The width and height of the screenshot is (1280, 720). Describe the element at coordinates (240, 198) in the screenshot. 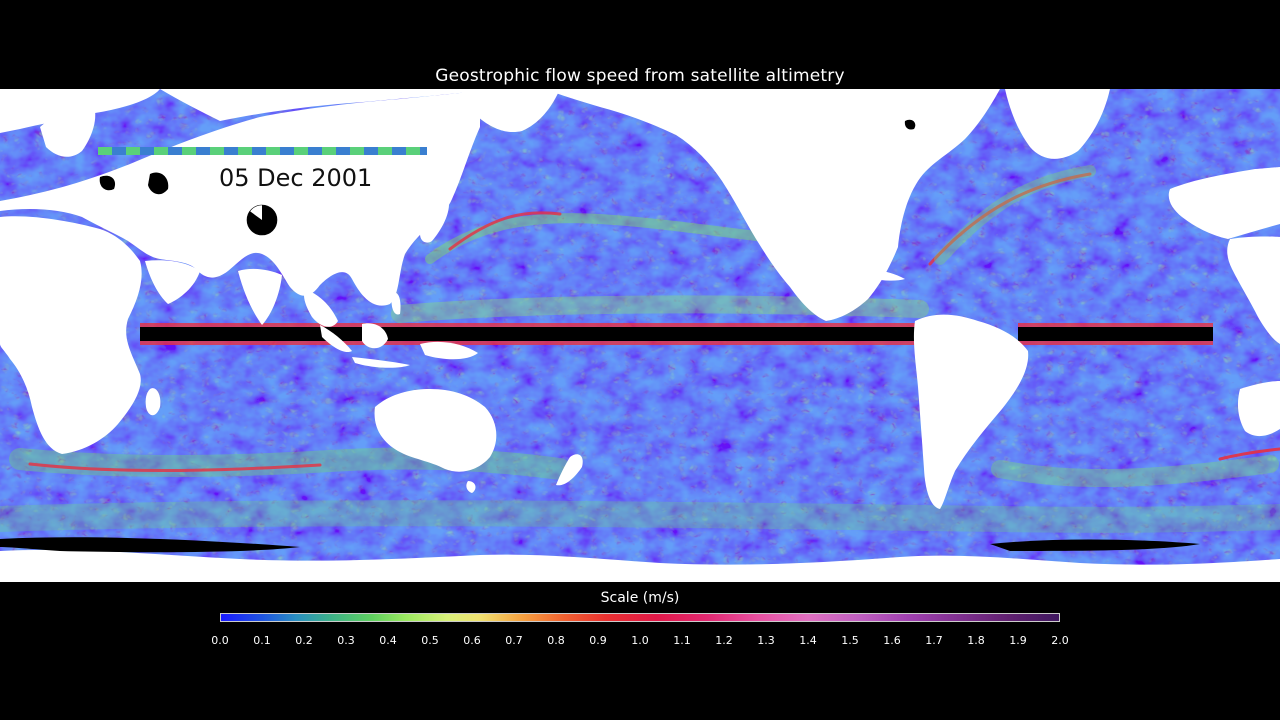

I see `land-eurasia` at that location.